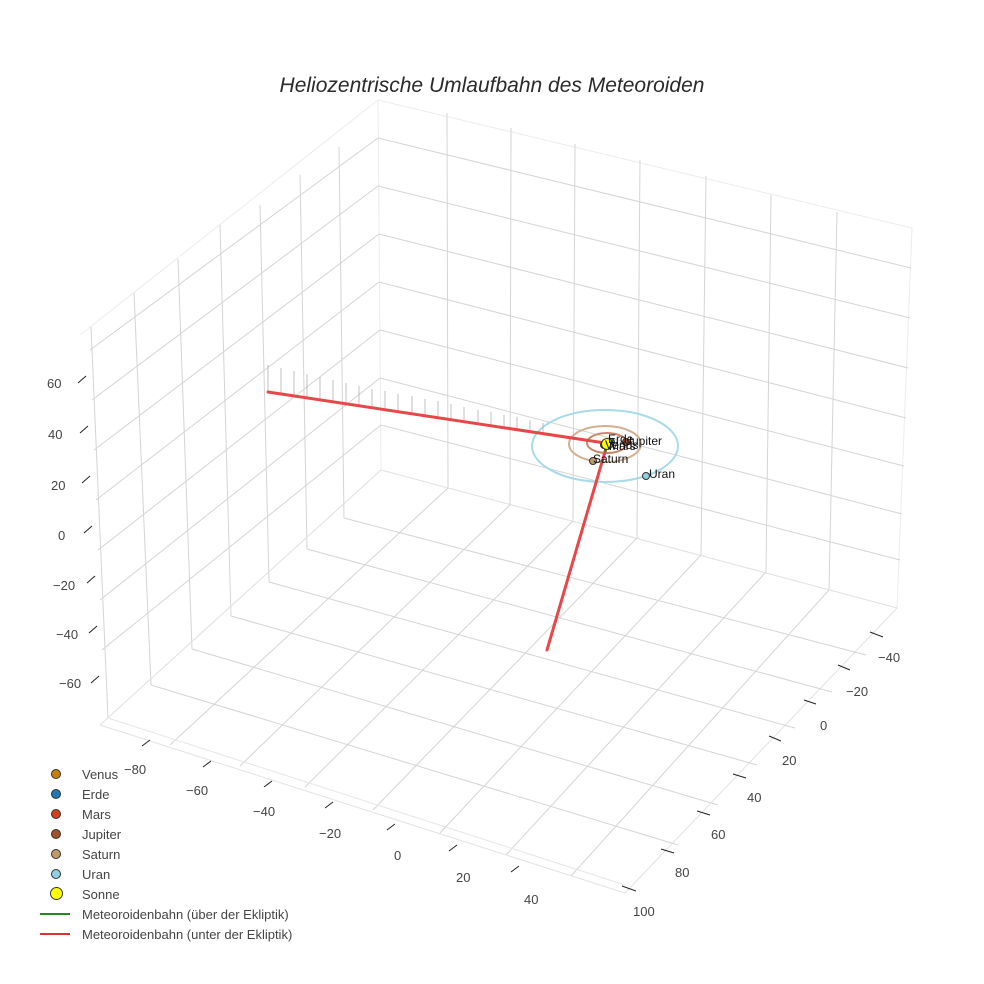 The image size is (984, 984). Describe the element at coordinates (70, 683) in the screenshot. I see `z-tick-label: −60` at that location.